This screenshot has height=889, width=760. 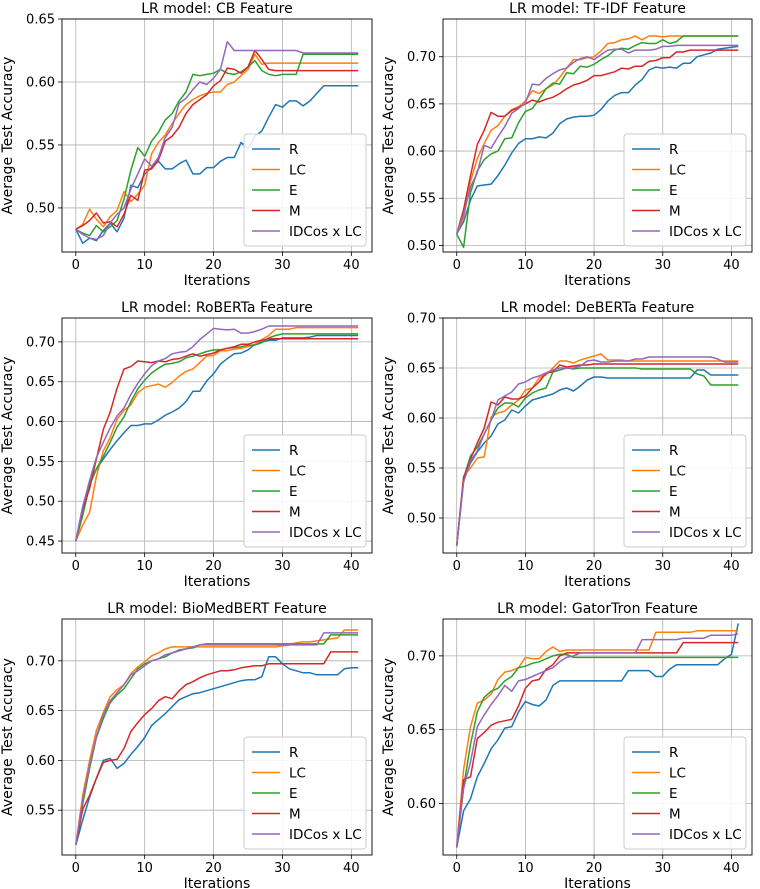 I want to click on series-line-lc, so click(x=597, y=739).